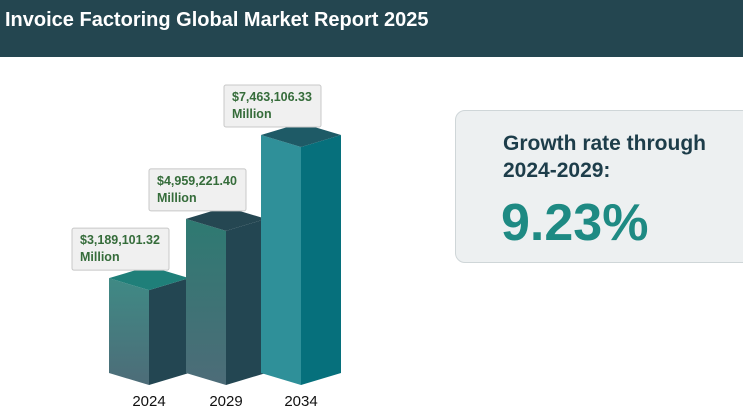 Image resolution: width=743 pixels, height=416 pixels. I want to click on bar-2024, so click(149, 325).